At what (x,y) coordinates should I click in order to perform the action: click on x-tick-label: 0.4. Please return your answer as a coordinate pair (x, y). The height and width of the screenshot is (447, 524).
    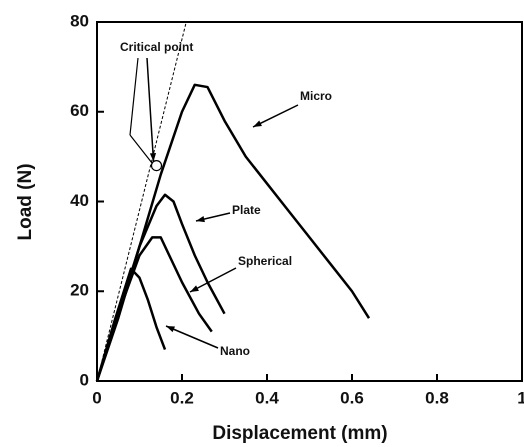
    Looking at the image, I should click on (267, 397).